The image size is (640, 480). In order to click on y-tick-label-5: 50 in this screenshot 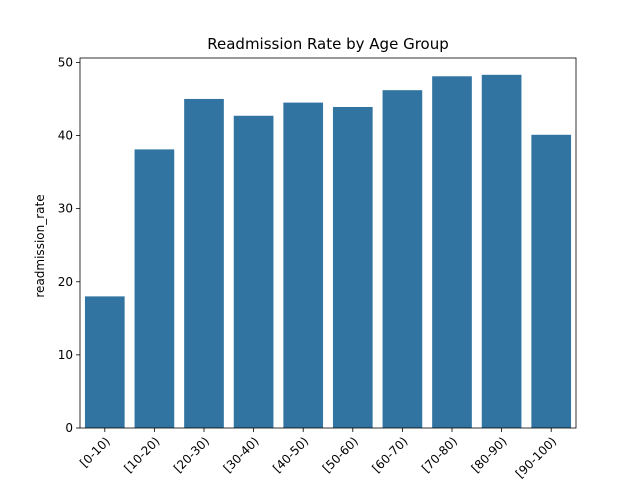, I will do `click(65, 62)`.